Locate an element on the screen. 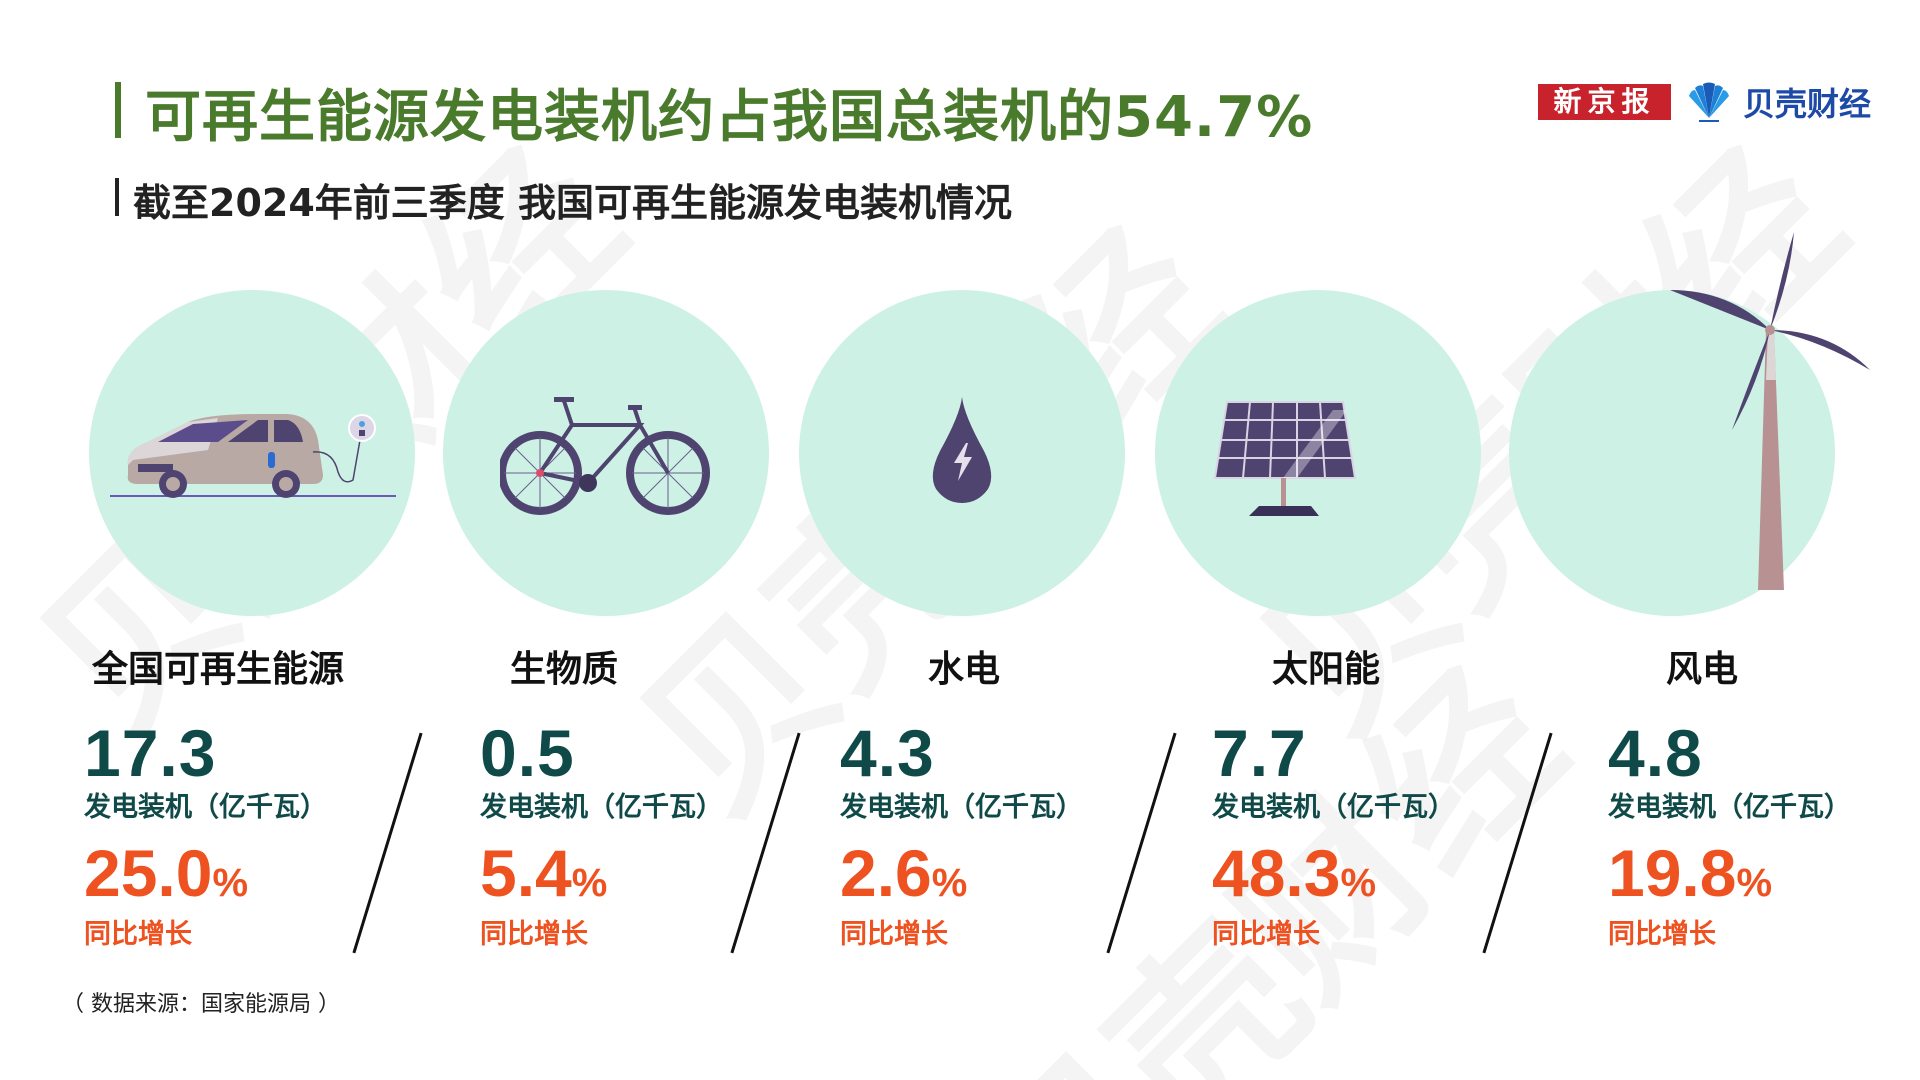 This screenshot has height=1080, width=1920. circle-biomass is located at coordinates (606, 453).